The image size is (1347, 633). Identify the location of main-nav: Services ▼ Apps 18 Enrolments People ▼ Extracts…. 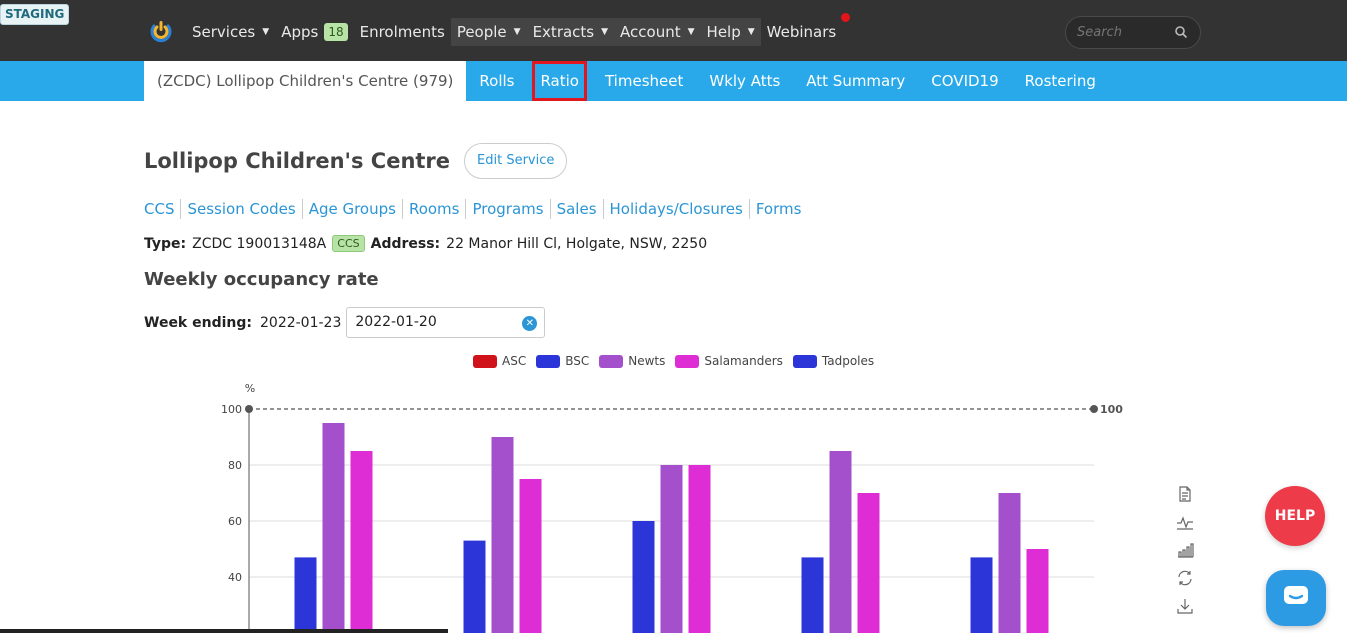
(514, 32).